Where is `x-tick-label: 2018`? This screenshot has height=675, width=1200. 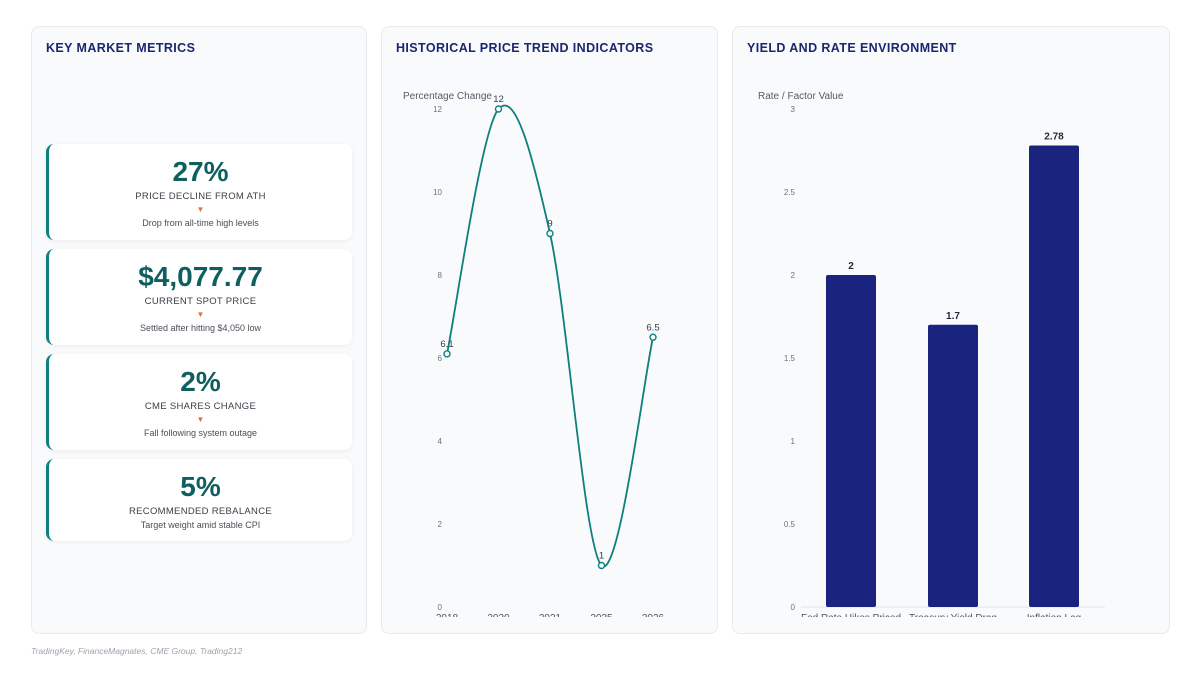 x-tick-label: 2018 is located at coordinates (447, 615).